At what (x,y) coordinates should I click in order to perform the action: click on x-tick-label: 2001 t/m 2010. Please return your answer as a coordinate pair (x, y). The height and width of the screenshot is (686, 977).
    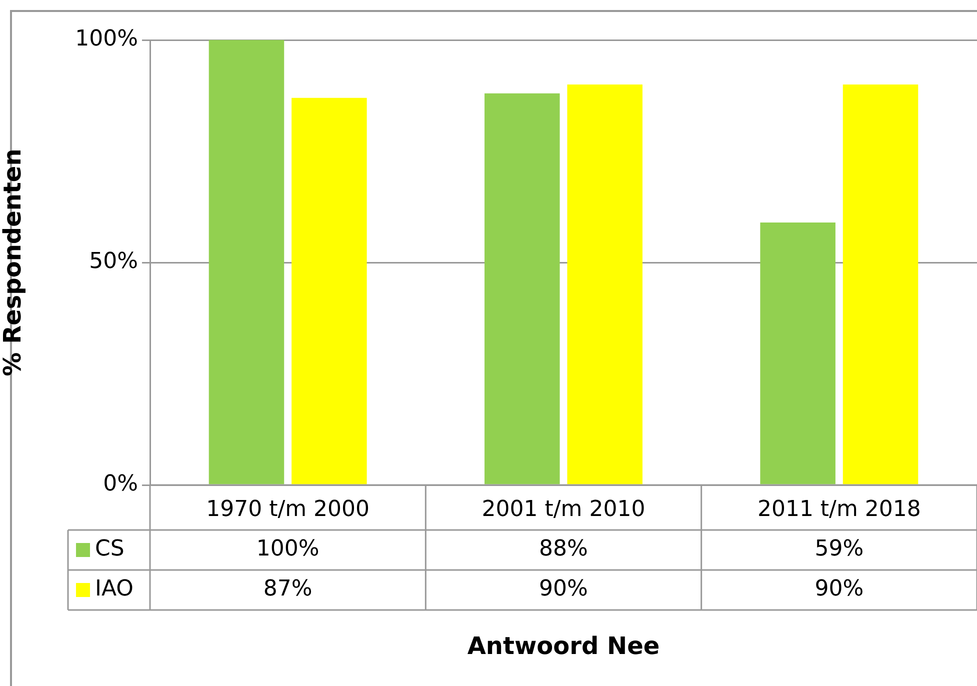
    Looking at the image, I should click on (564, 509).